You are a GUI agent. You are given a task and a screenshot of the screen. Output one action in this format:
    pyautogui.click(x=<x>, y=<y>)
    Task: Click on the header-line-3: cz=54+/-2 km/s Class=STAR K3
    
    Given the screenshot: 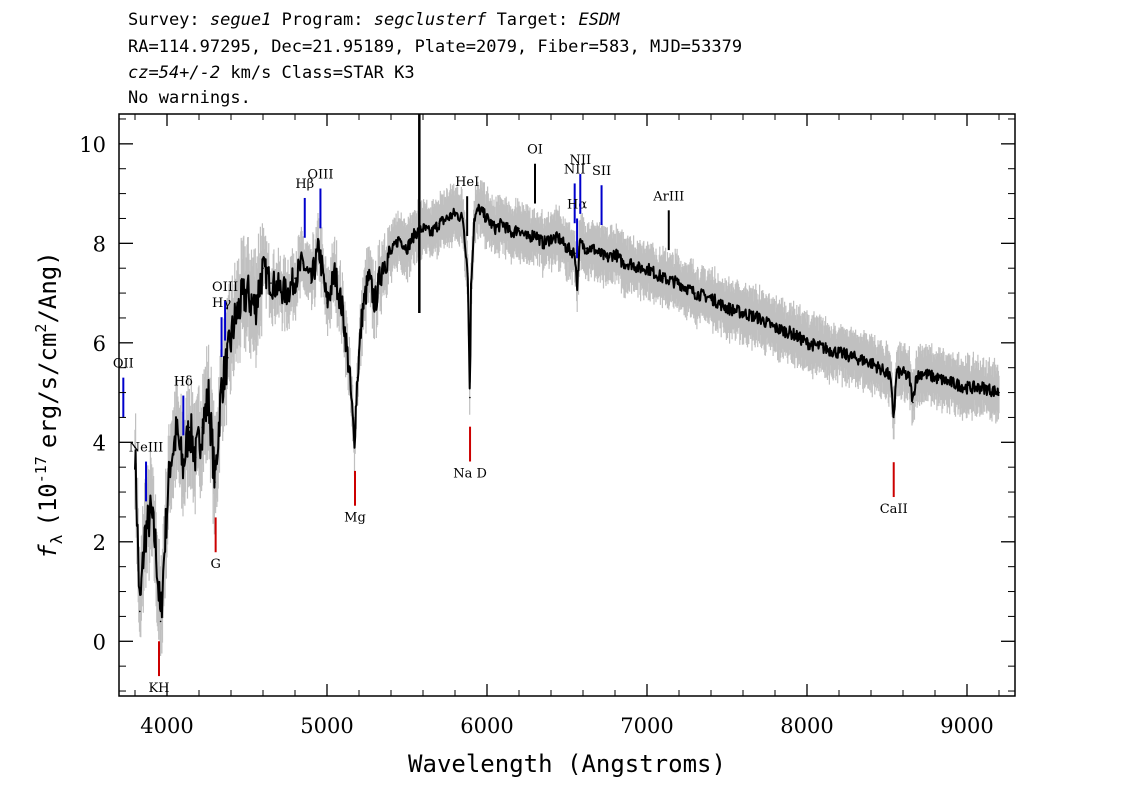 What is the action you would take?
    pyautogui.click(x=271, y=73)
    